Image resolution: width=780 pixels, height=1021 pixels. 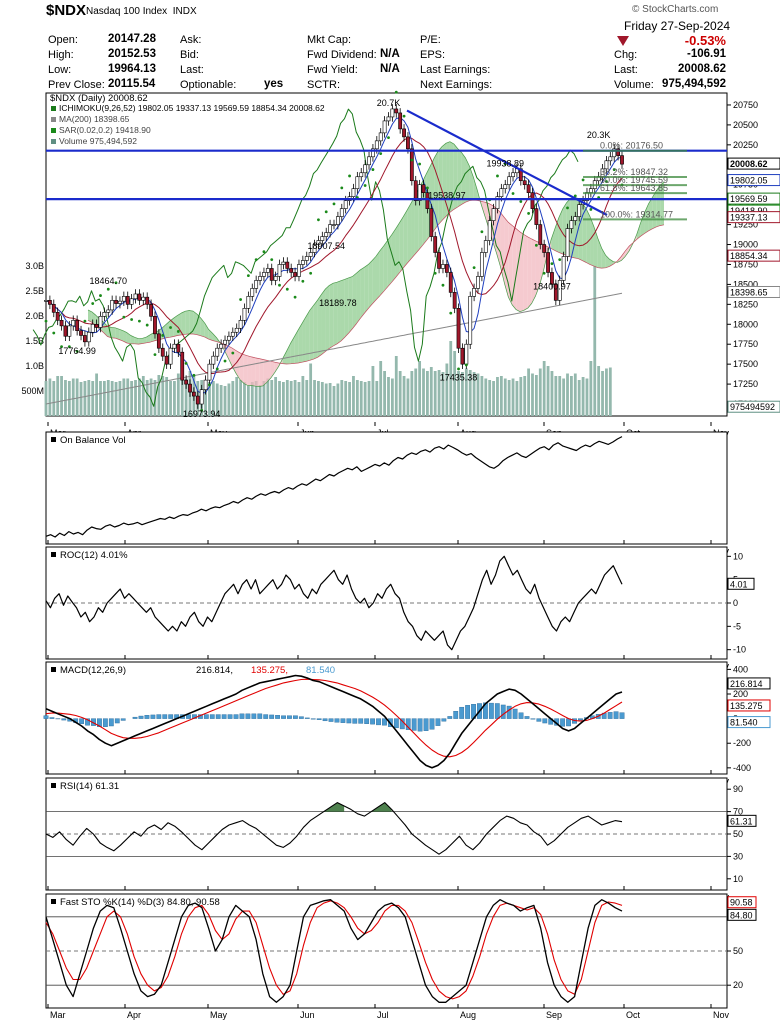 I want to click on price-annotation: 18189.78, so click(x=338, y=303).